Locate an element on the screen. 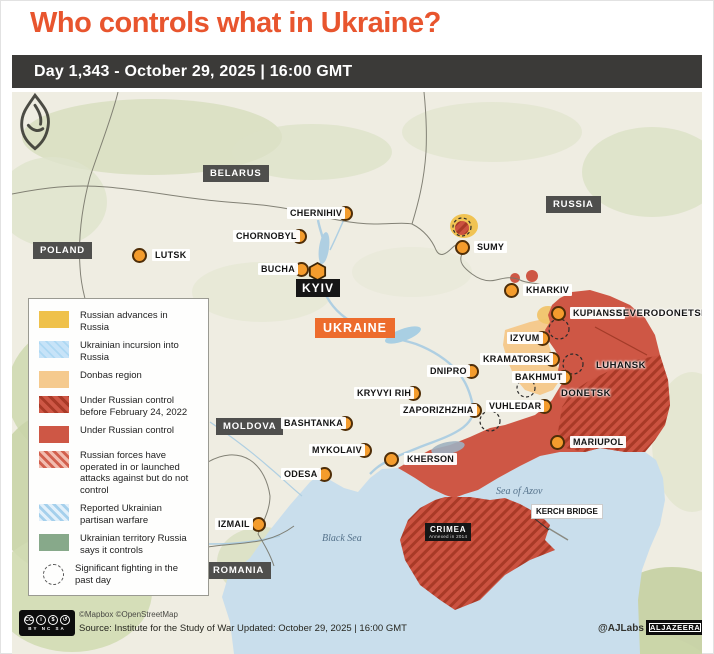 Image resolution: width=714 pixels, height=654 pixels. legend-label-control: Under Russian control is located at coordinates (127, 430).